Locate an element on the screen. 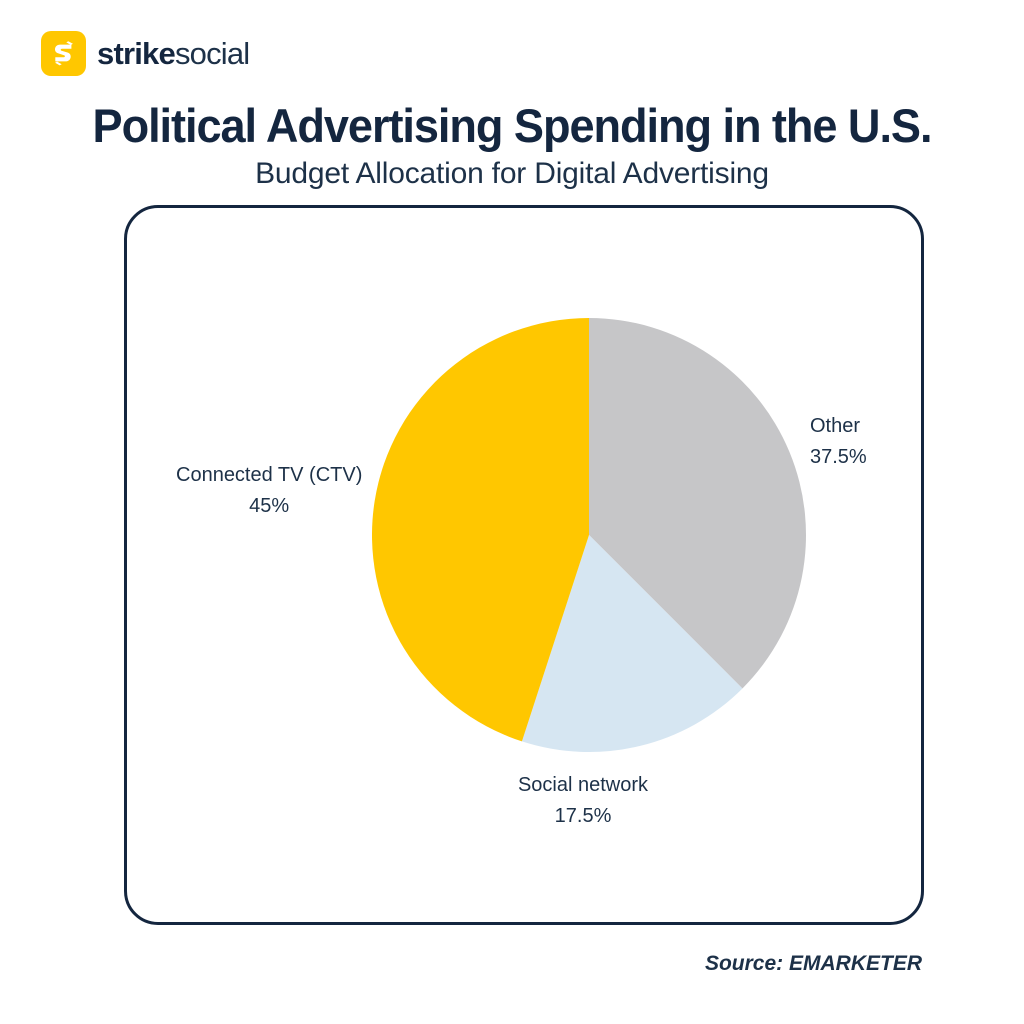 The image size is (1024, 1024). slice-label-other: Other 37.5% is located at coordinates (838, 442).